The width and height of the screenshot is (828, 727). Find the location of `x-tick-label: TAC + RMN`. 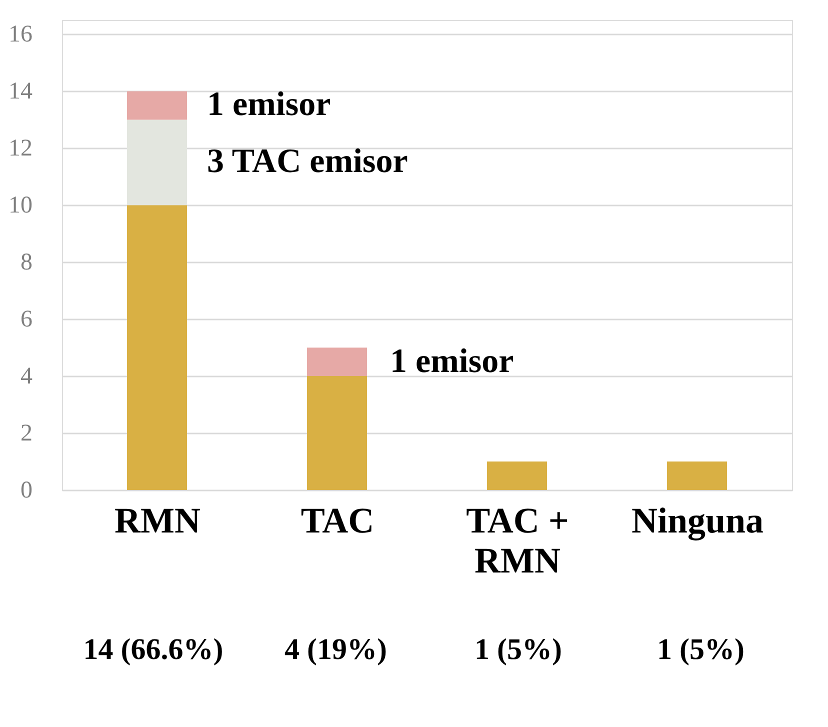

x-tick-label: TAC + RMN is located at coordinates (517, 540).